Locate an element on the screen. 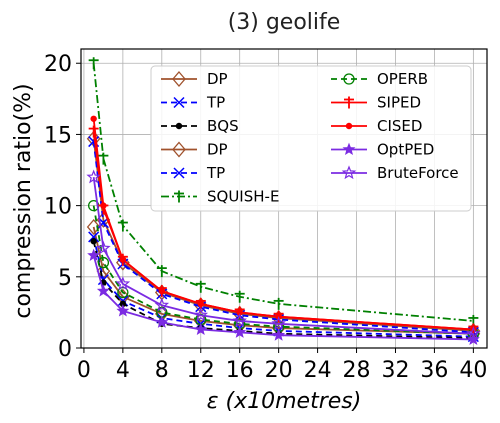 The image size is (500, 423). y-tick-label: 20 is located at coordinates (58, 64).